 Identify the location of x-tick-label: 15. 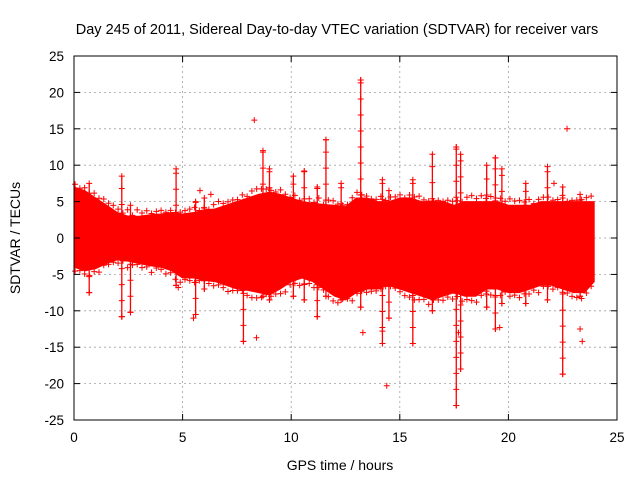
(399, 437).